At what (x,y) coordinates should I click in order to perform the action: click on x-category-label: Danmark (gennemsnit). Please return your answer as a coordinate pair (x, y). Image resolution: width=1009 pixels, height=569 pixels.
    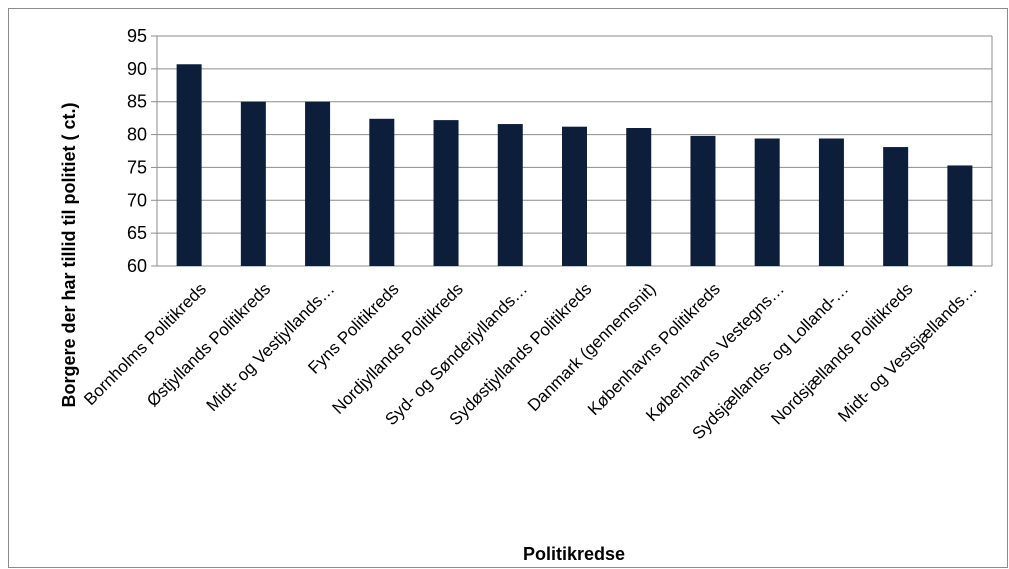
    Looking at the image, I should click on (592, 347).